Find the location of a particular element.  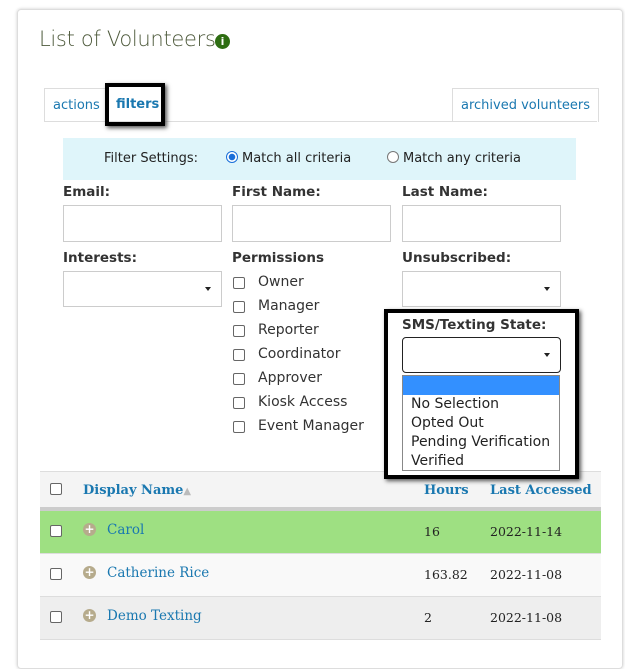

hours-cell: 16 is located at coordinates (432, 531).